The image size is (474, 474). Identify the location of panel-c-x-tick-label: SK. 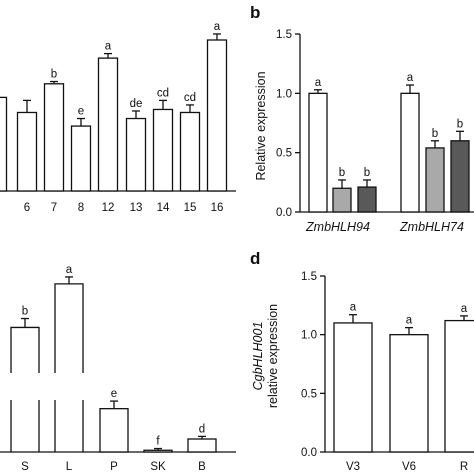
(158, 467).